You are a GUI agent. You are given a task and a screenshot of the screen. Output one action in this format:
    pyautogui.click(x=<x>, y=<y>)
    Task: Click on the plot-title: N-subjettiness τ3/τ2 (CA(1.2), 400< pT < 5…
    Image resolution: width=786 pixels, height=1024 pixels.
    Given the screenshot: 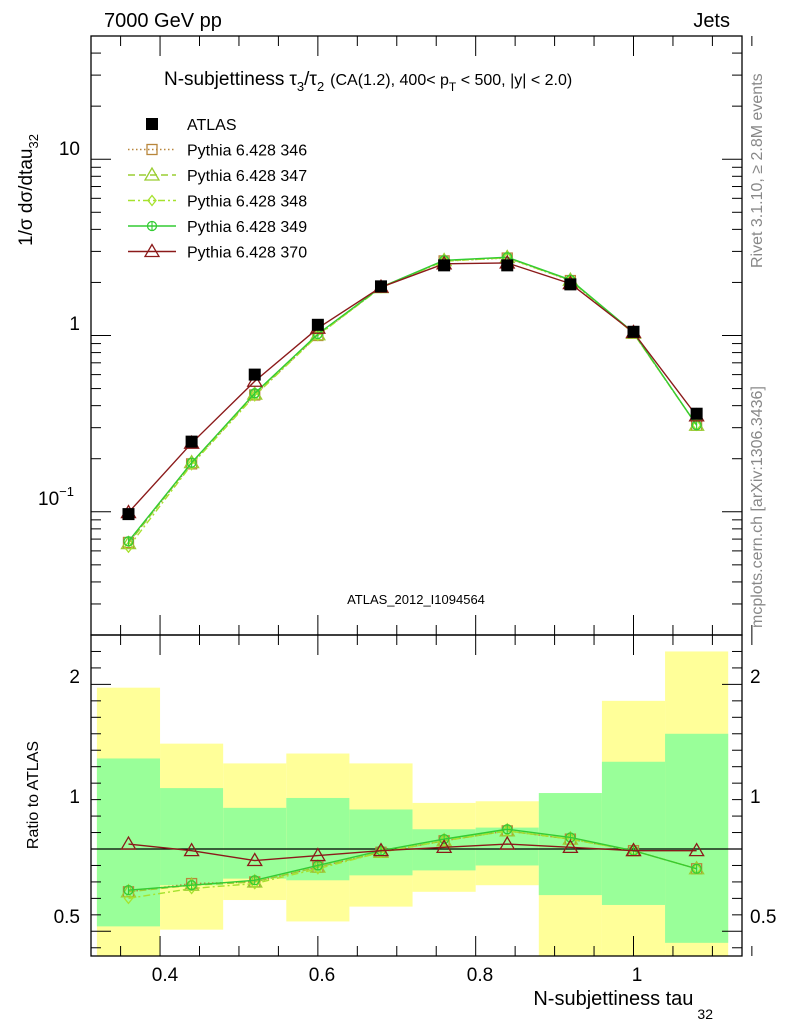 What is the action you would take?
    pyautogui.click(x=368, y=81)
    